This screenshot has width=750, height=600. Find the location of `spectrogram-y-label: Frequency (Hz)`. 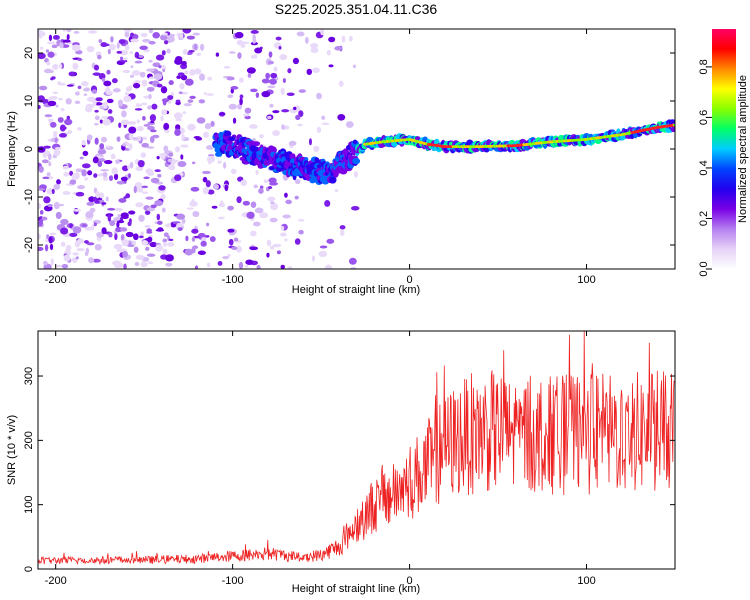

spectrogram-y-label: Frequency (Hz) is located at coordinates (12, 149).